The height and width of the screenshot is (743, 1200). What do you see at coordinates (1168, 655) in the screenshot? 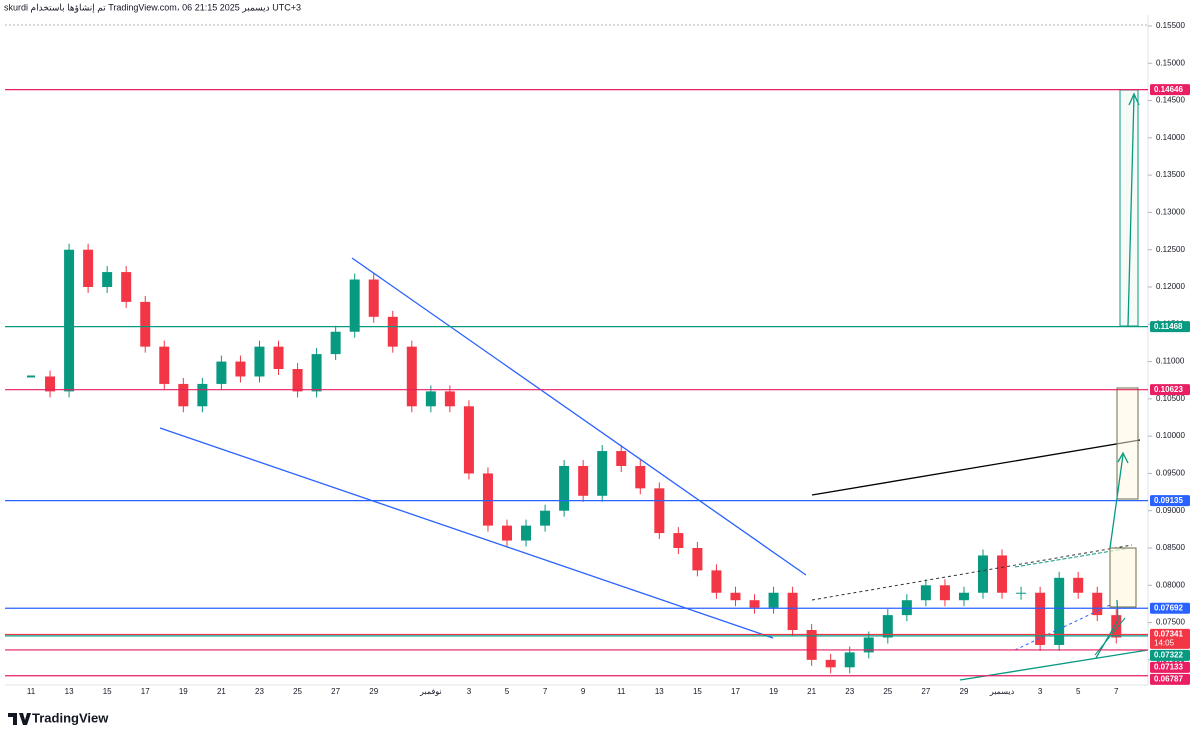
I see `price-label: 0.07322` at bounding box center [1168, 655].